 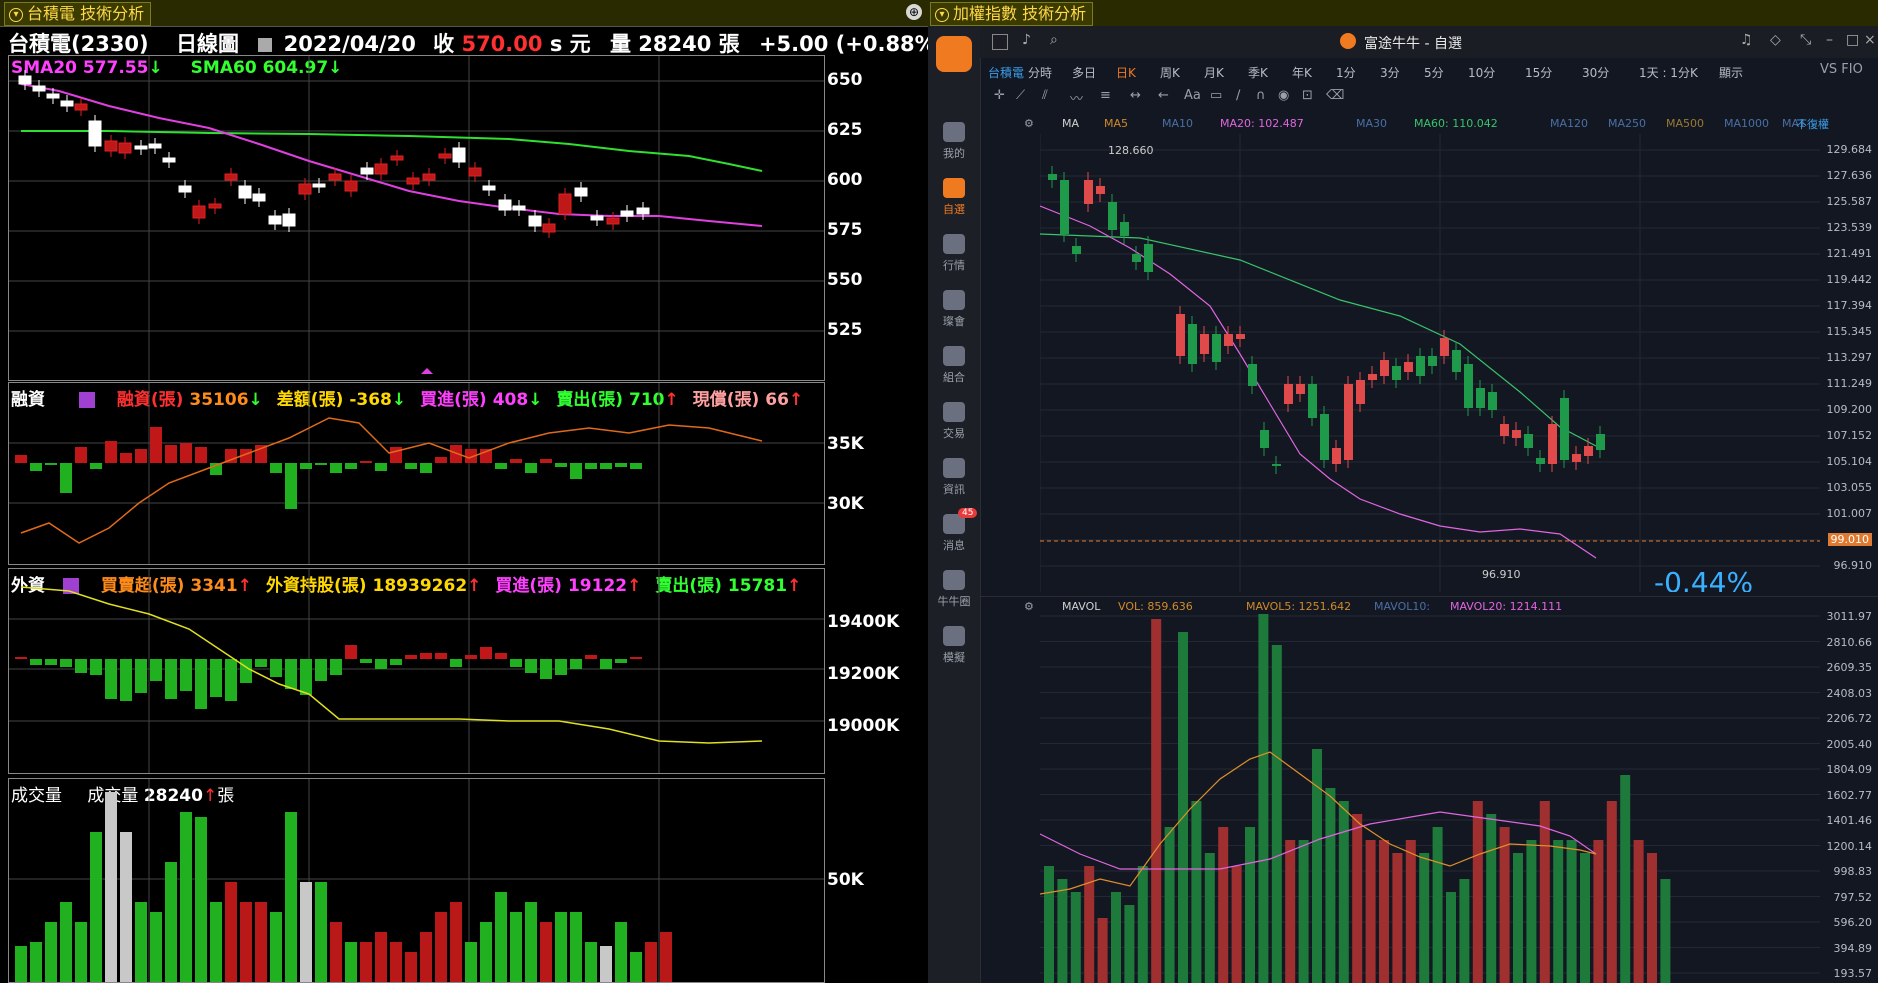 What do you see at coordinates (1299, 606) in the screenshot?
I see `mavol-item: MAVOL5: 1251.642` at bounding box center [1299, 606].